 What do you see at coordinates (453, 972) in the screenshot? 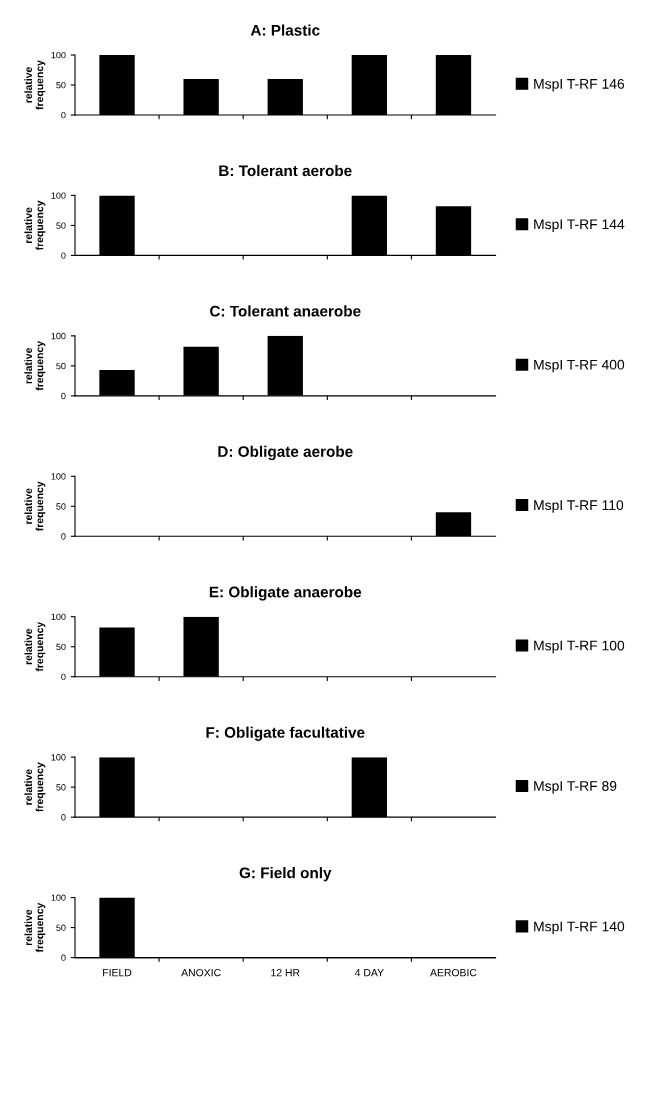
I see `x-tick-label: AEROBIC` at bounding box center [453, 972].